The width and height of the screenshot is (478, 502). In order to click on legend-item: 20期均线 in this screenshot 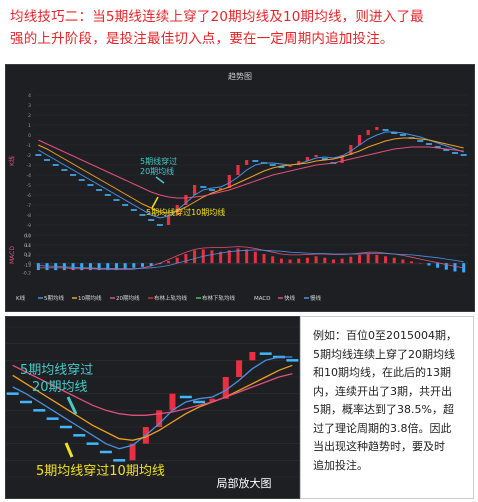, I will do `click(128, 298)`.